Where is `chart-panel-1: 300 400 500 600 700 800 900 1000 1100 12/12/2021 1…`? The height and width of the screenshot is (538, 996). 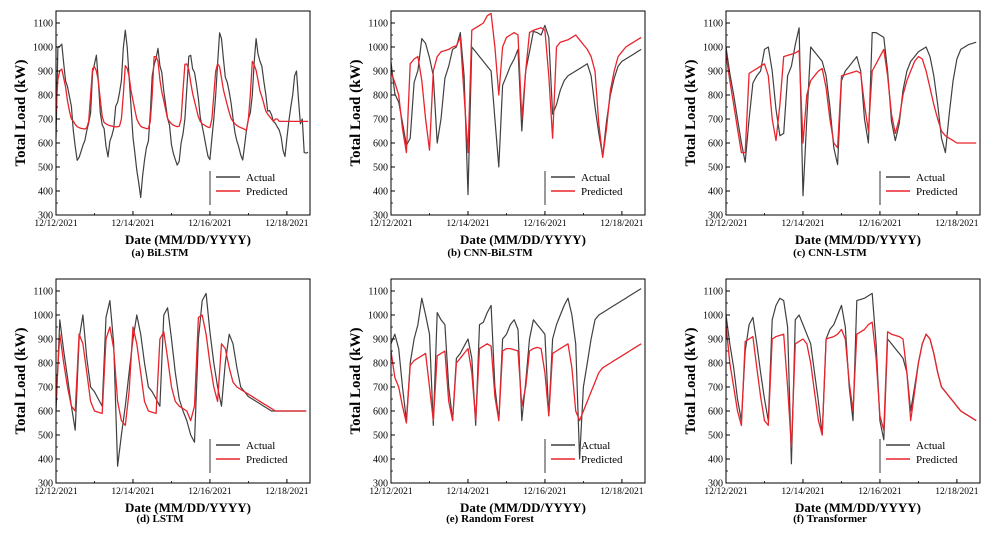 chart-panel-1: 300 400 500 600 700 800 900 1000 1100 12/12/2021 1… is located at coordinates (497, 134).